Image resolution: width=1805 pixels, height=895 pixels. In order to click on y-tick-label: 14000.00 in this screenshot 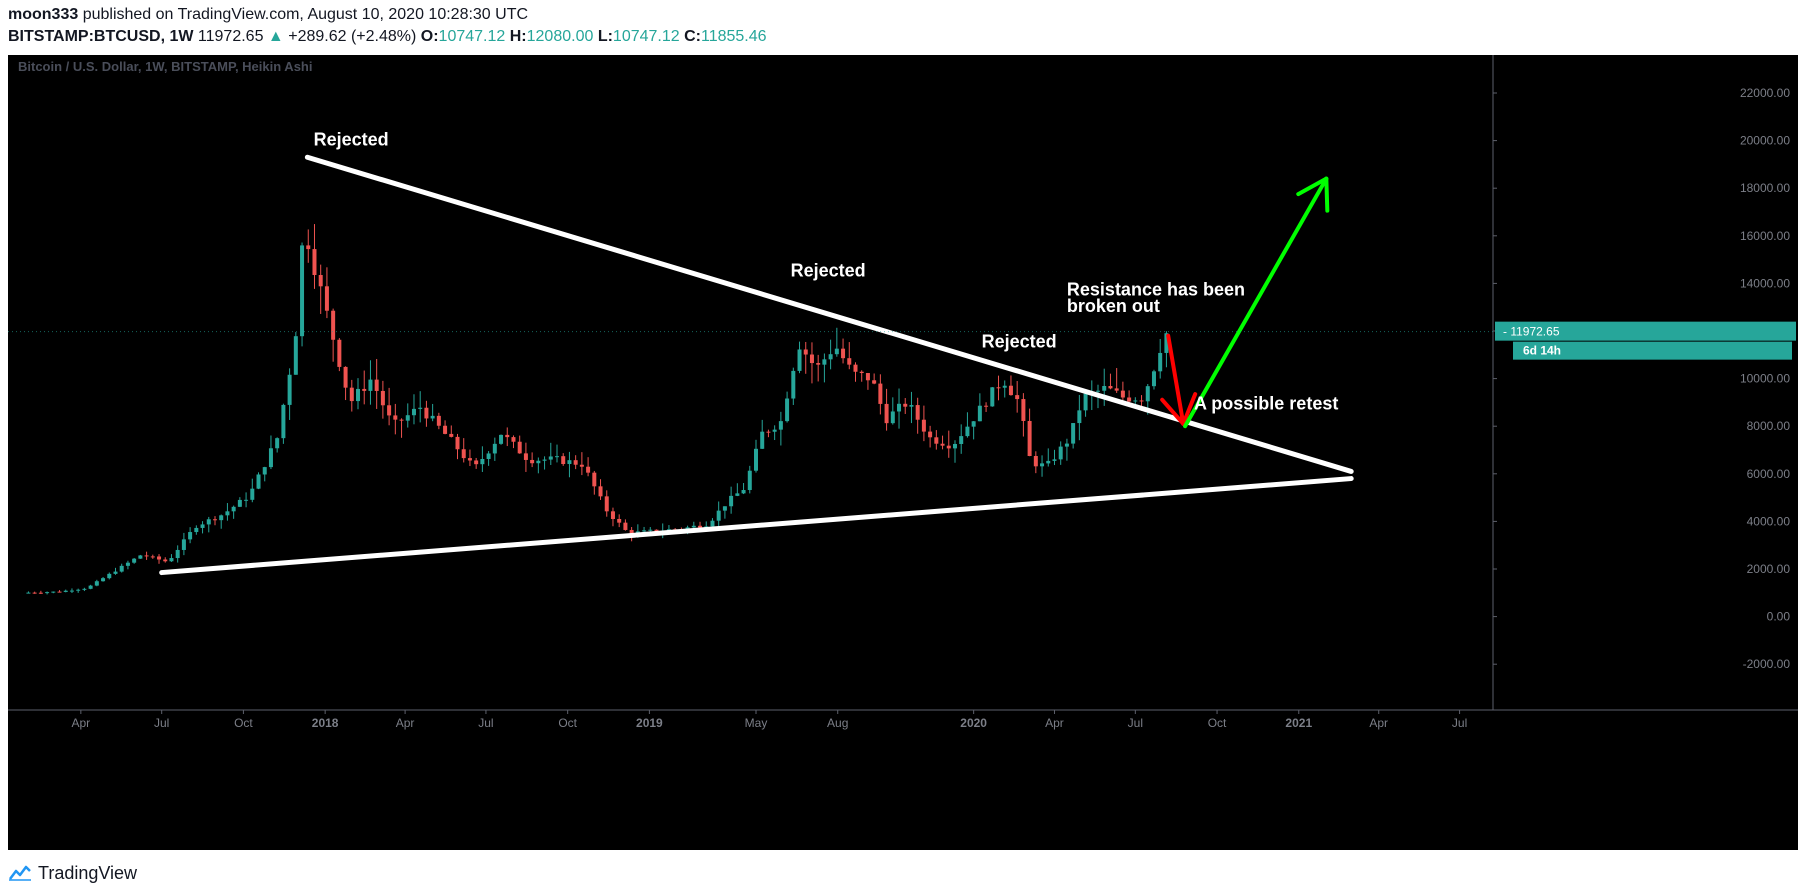, I will do `click(1765, 283)`.